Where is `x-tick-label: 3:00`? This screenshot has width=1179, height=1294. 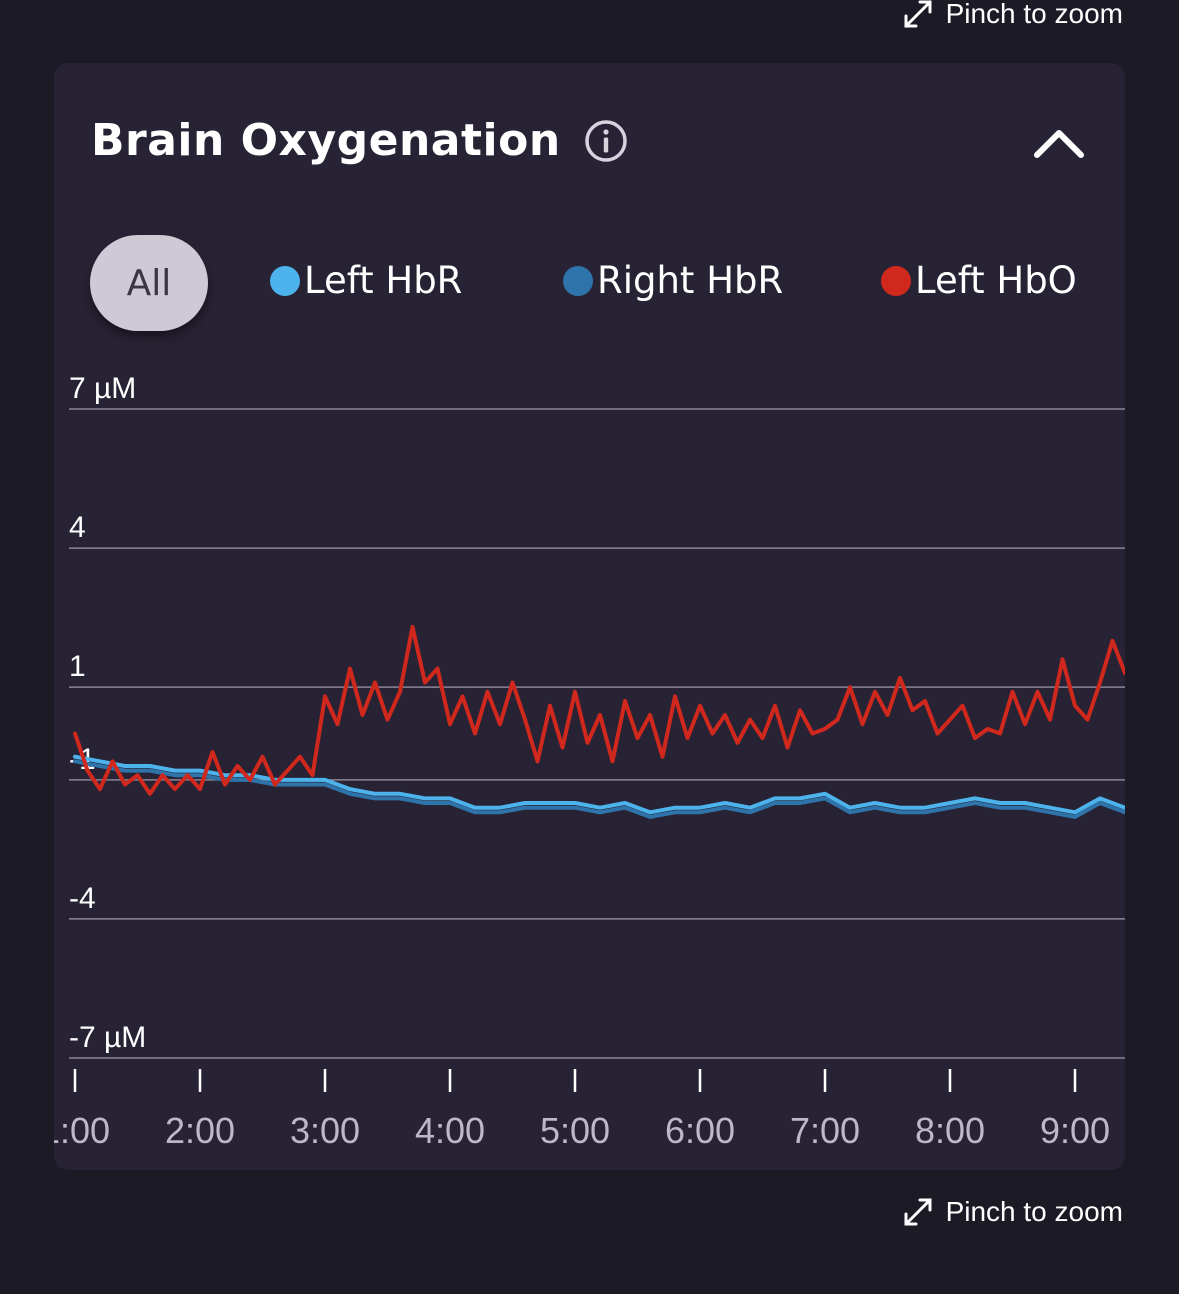
x-tick-label: 3:00 is located at coordinates (325, 1130).